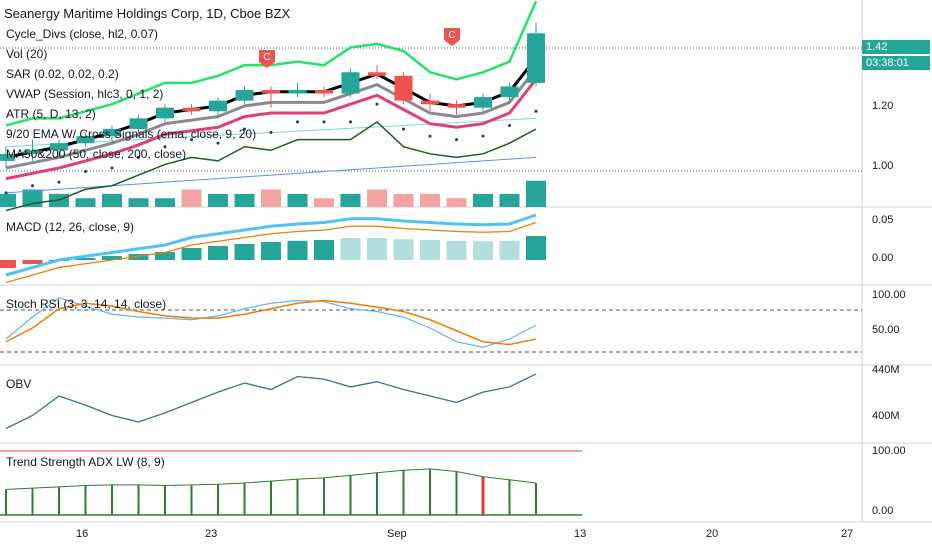  I want to click on signal-marker-1: C, so click(451, 35).